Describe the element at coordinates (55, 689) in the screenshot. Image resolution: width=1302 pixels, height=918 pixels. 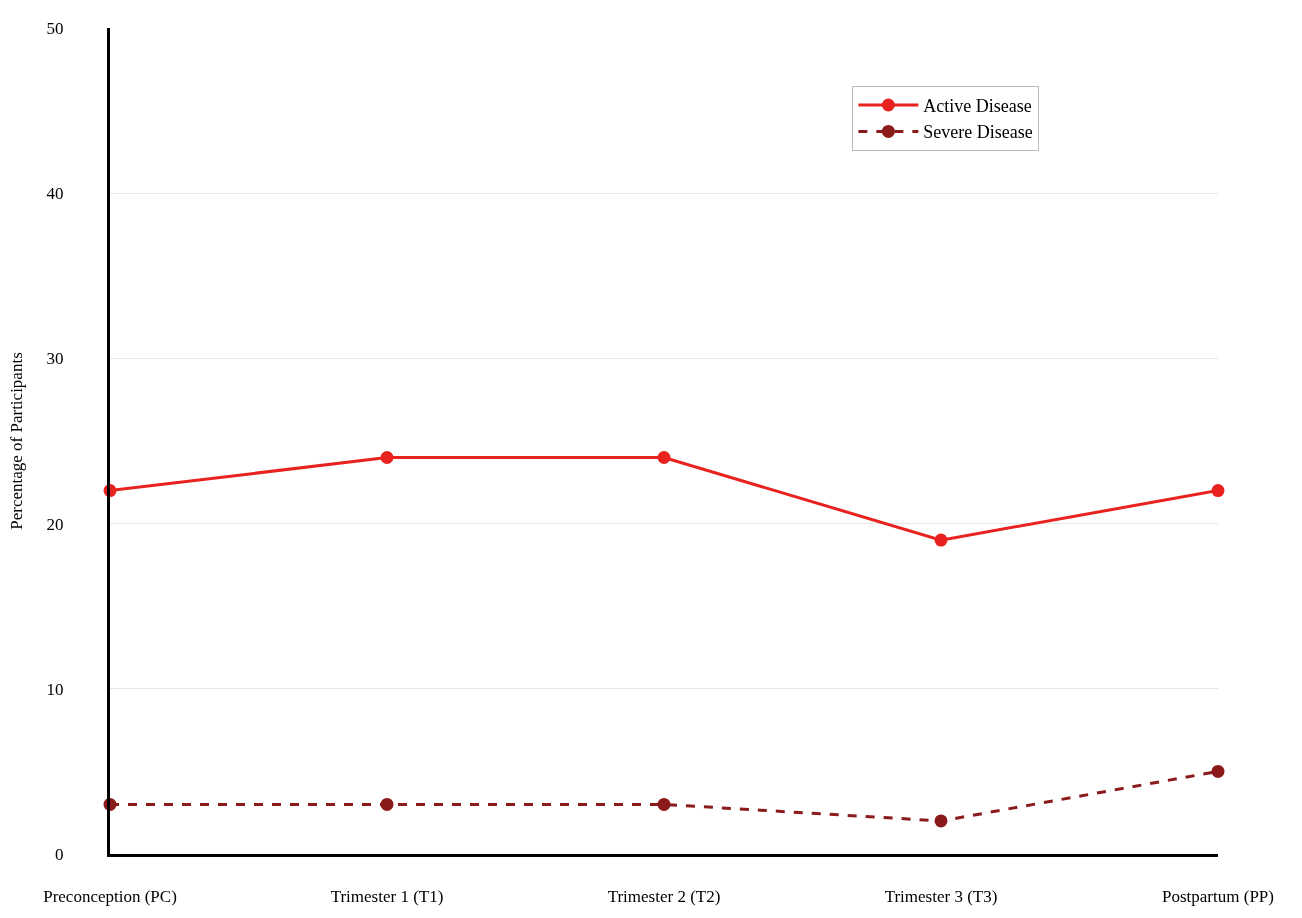
I see `y-tick-label: 10` at that location.